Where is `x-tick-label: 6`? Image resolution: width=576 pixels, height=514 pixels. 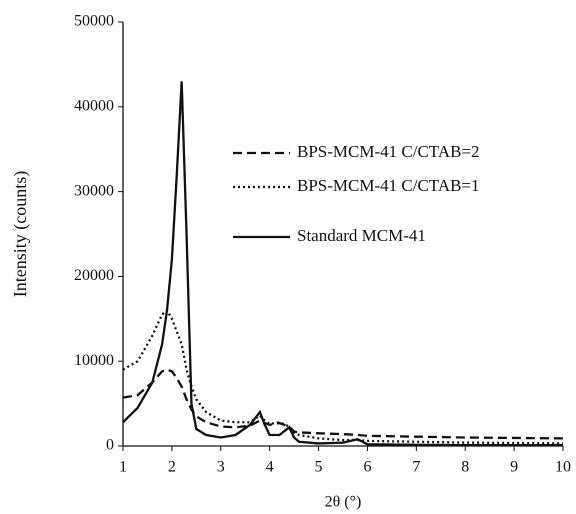
x-tick-label: 6 is located at coordinates (367, 467).